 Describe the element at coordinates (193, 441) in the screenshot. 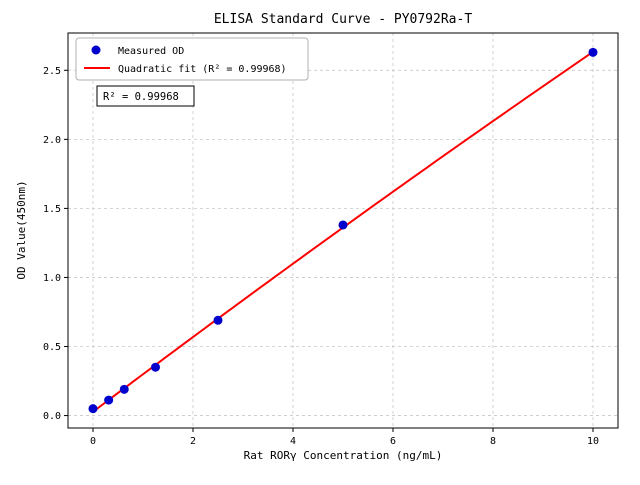

I see `x-tick-label: 2` at that location.